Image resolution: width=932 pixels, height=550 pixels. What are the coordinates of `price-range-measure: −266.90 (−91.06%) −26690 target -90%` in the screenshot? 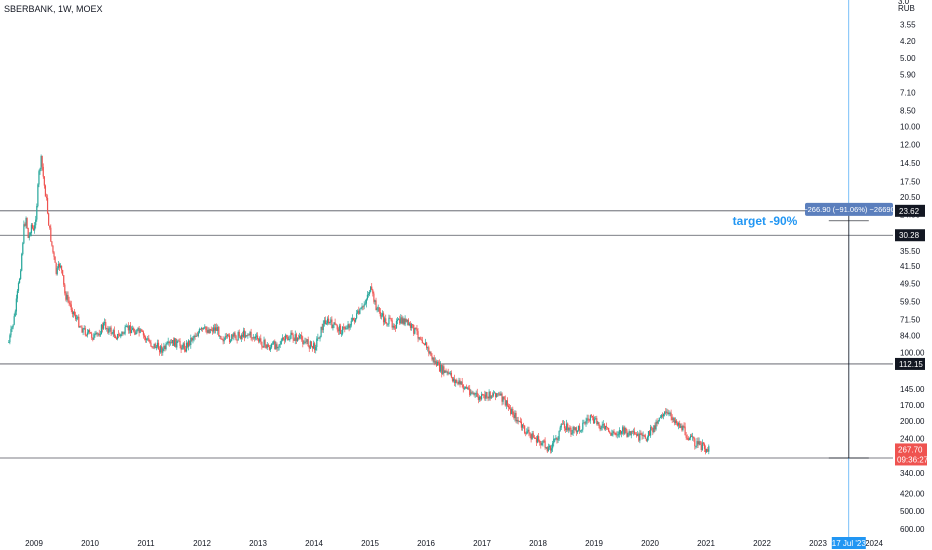 It's located at (814, 330).